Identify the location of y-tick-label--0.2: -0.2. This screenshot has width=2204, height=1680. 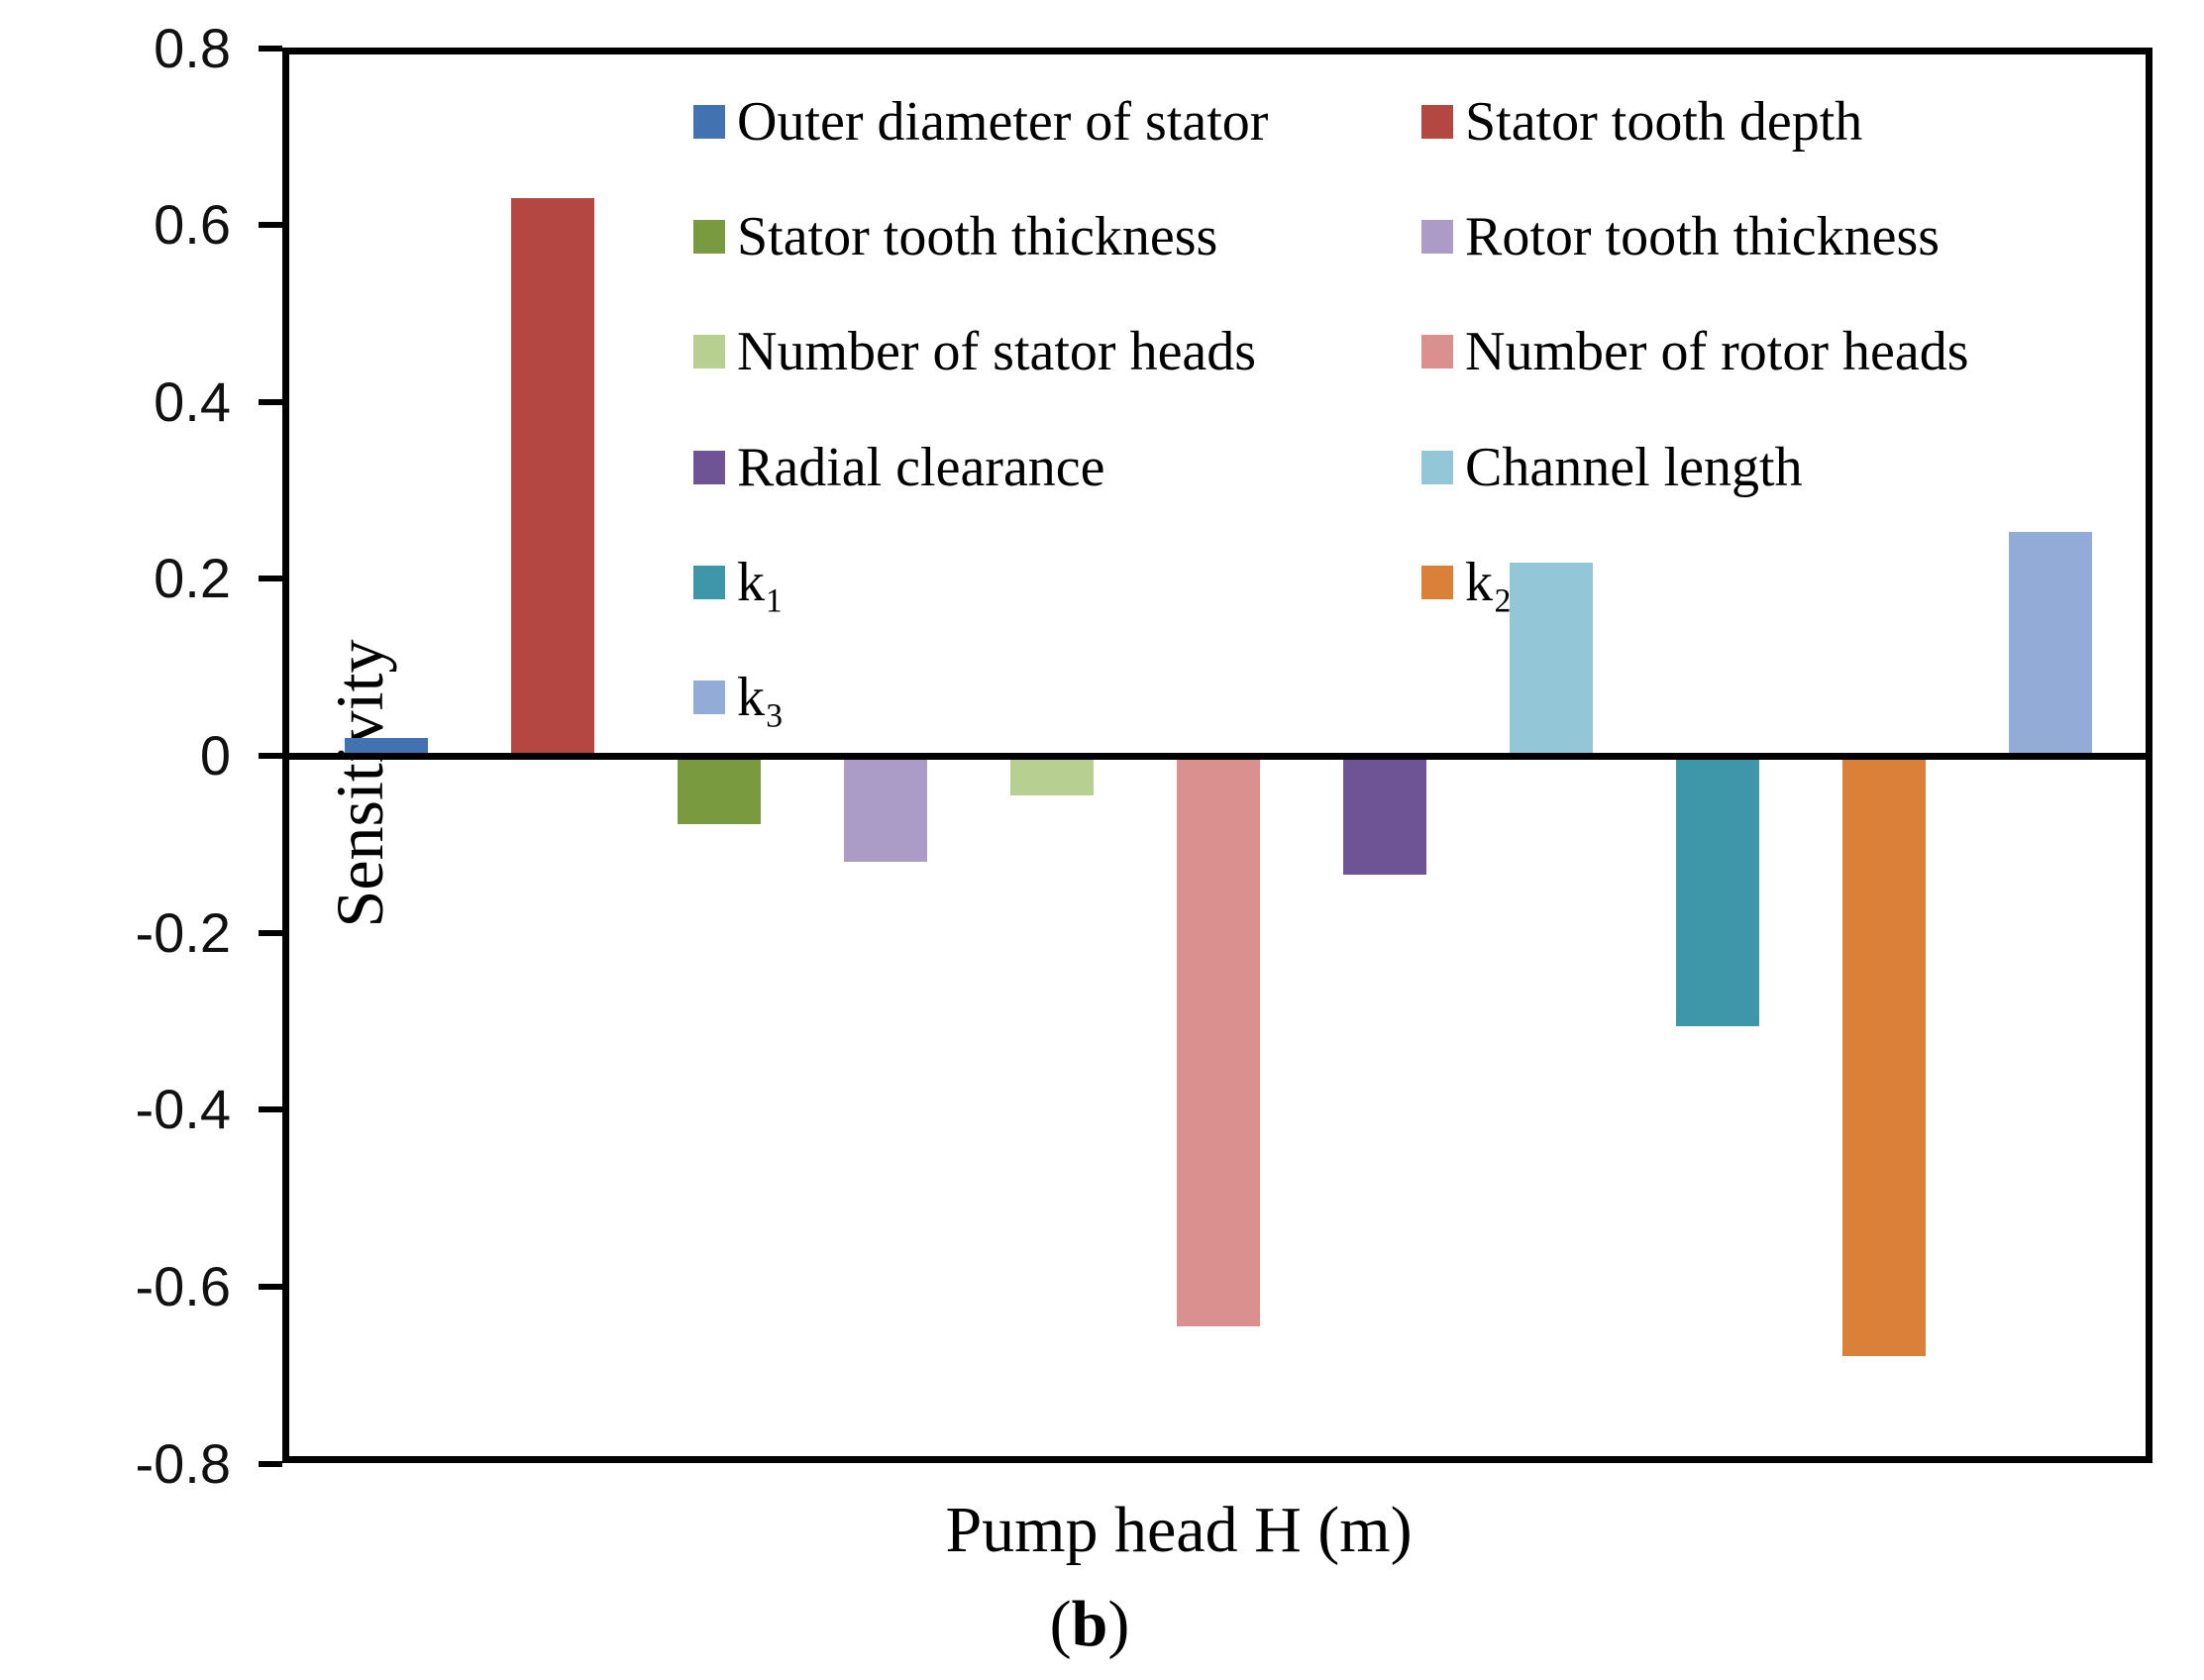
(183, 932).